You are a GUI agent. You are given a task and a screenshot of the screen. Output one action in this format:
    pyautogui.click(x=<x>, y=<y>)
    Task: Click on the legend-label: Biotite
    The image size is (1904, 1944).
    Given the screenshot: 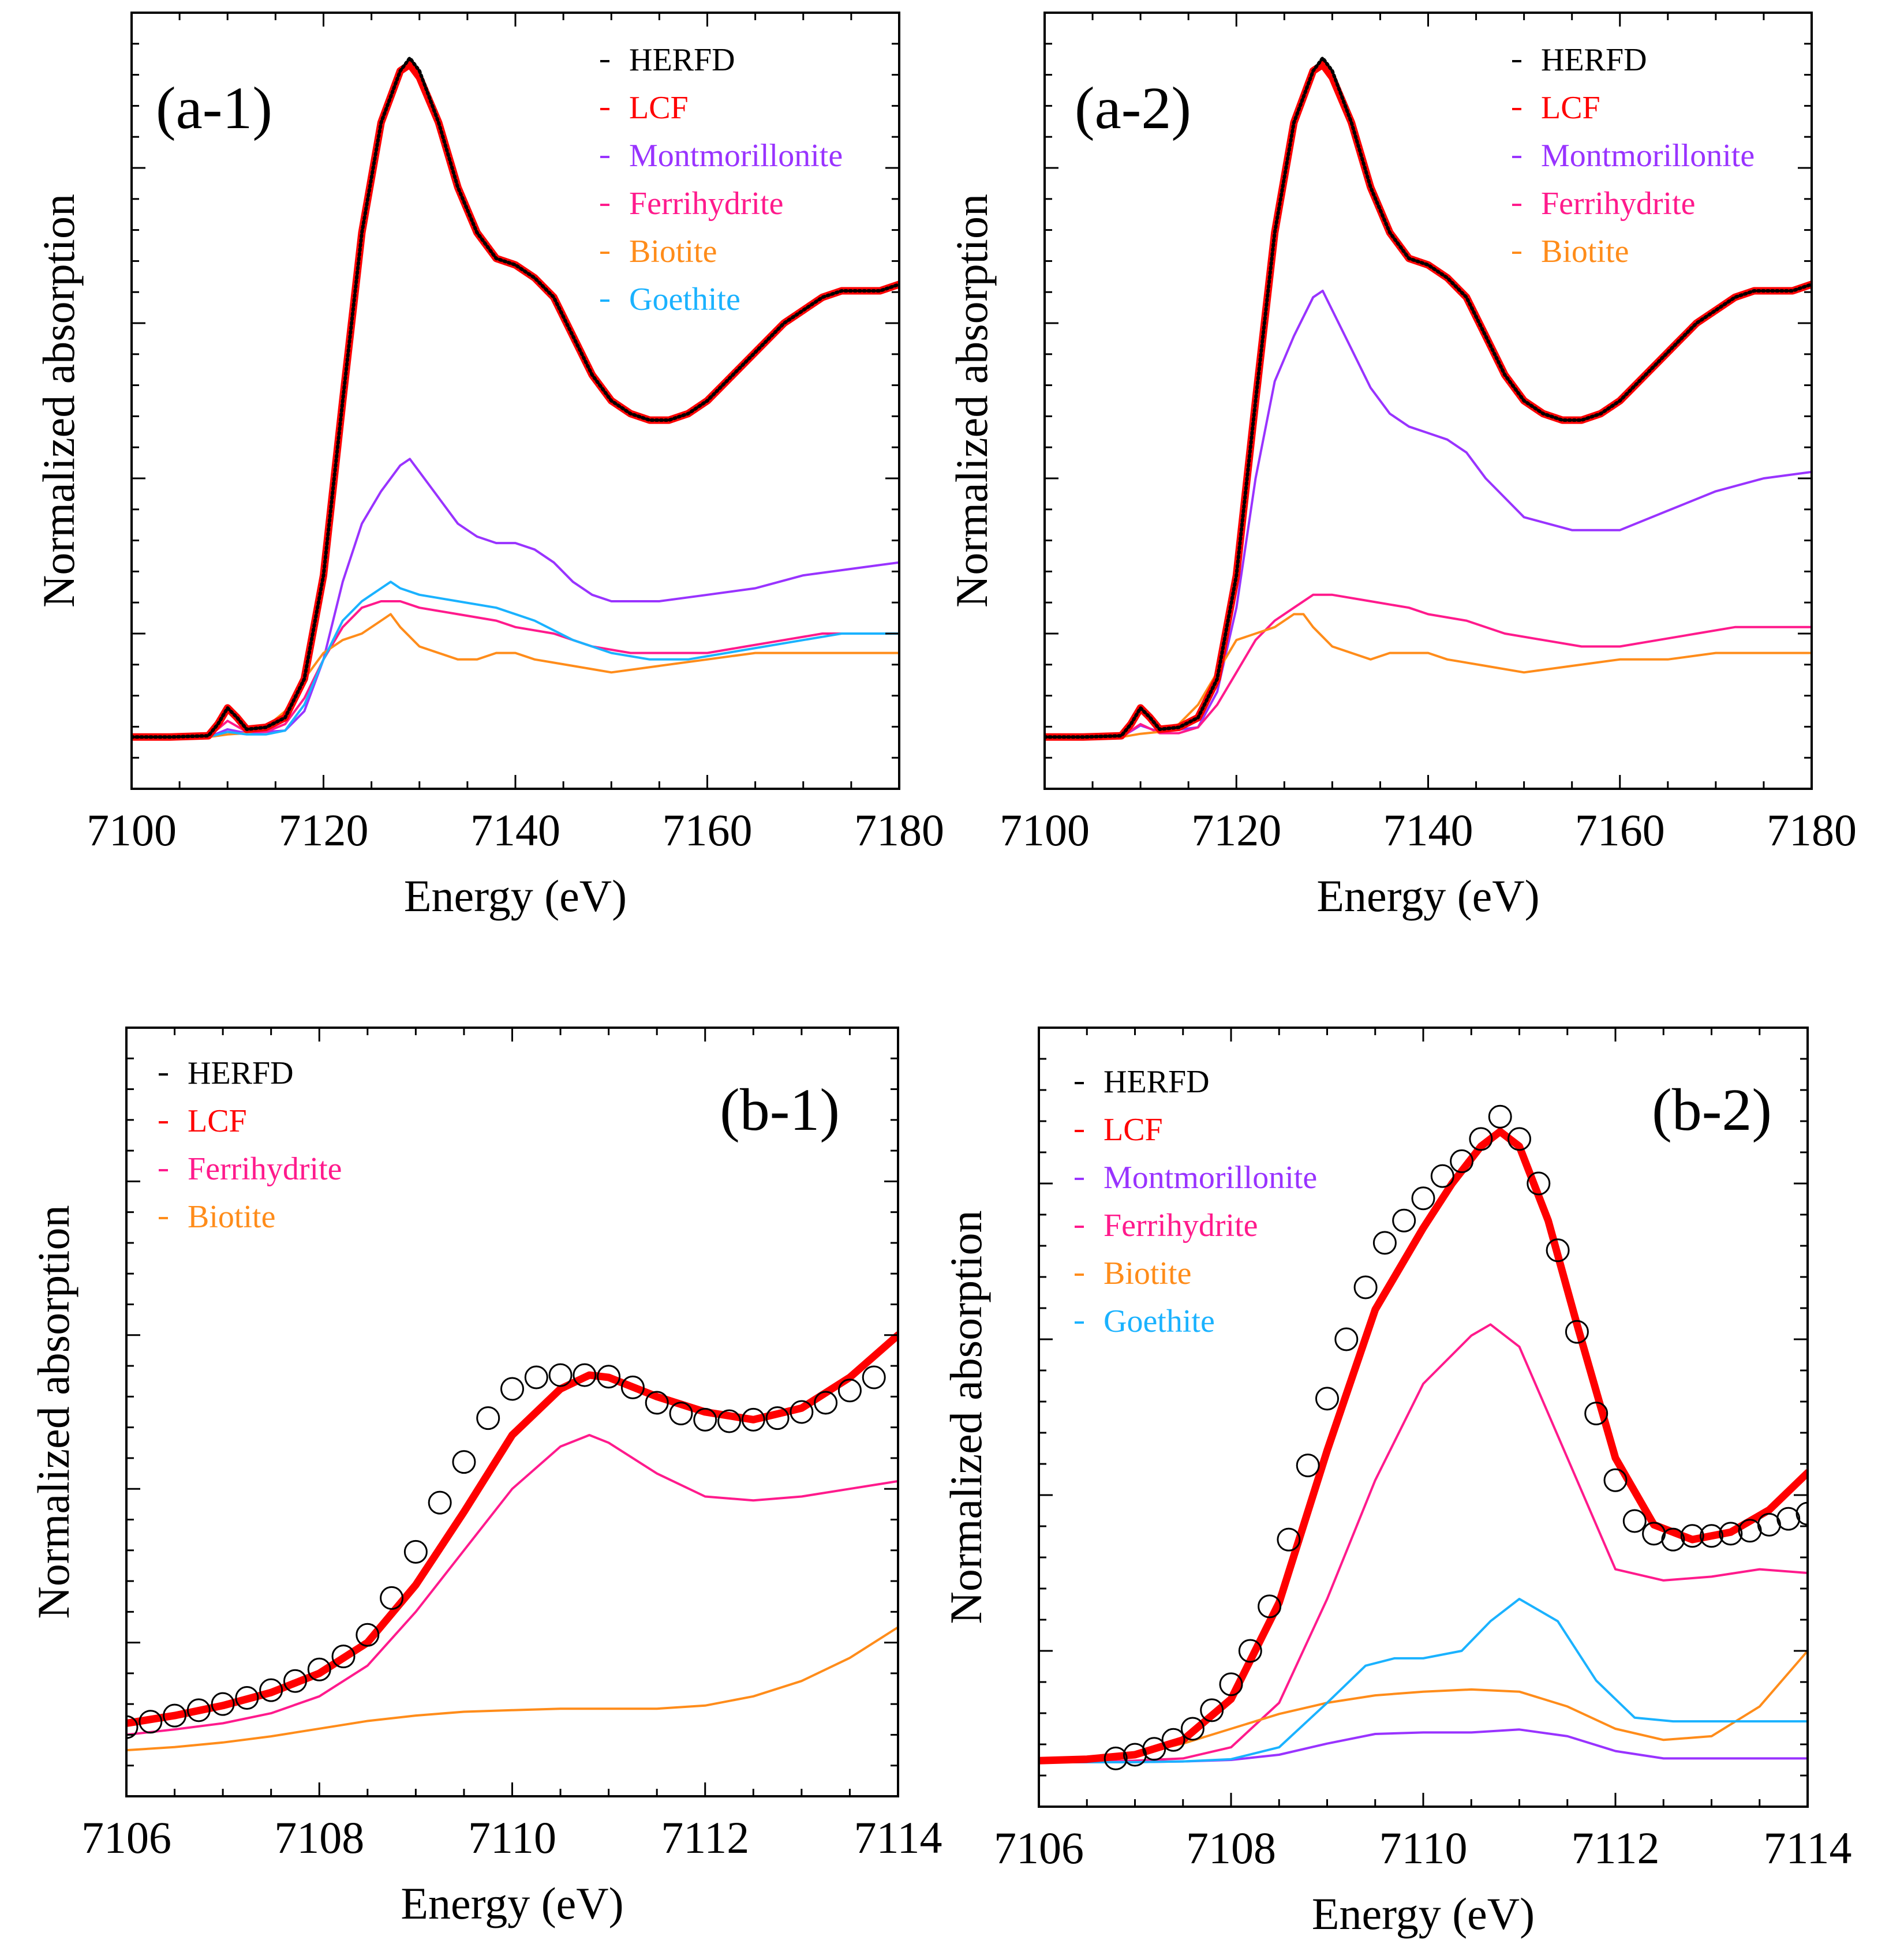 What is the action you would take?
    pyautogui.click(x=1585, y=252)
    